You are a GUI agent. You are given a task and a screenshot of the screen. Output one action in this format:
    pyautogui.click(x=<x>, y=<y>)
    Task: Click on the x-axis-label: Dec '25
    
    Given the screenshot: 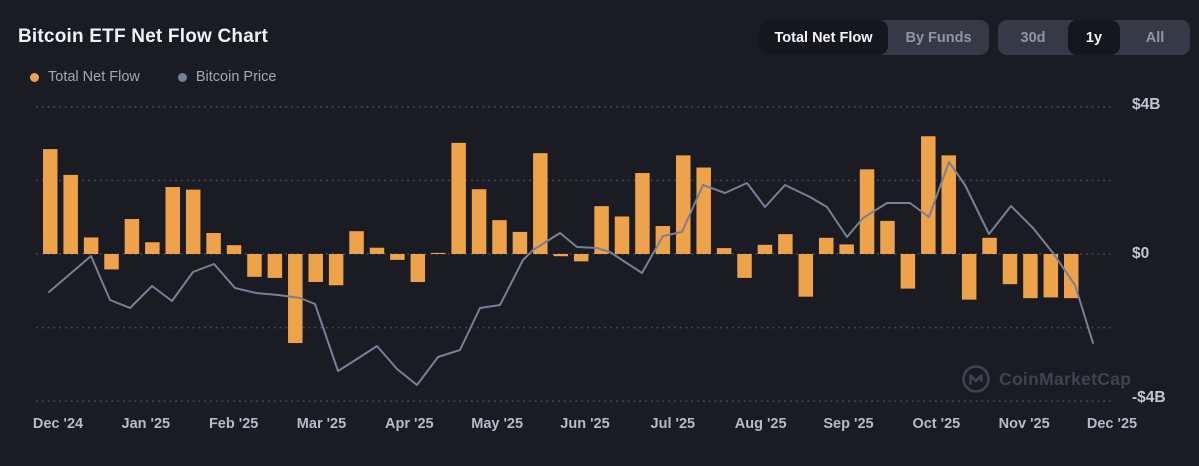 What is the action you would take?
    pyautogui.click(x=1112, y=424)
    